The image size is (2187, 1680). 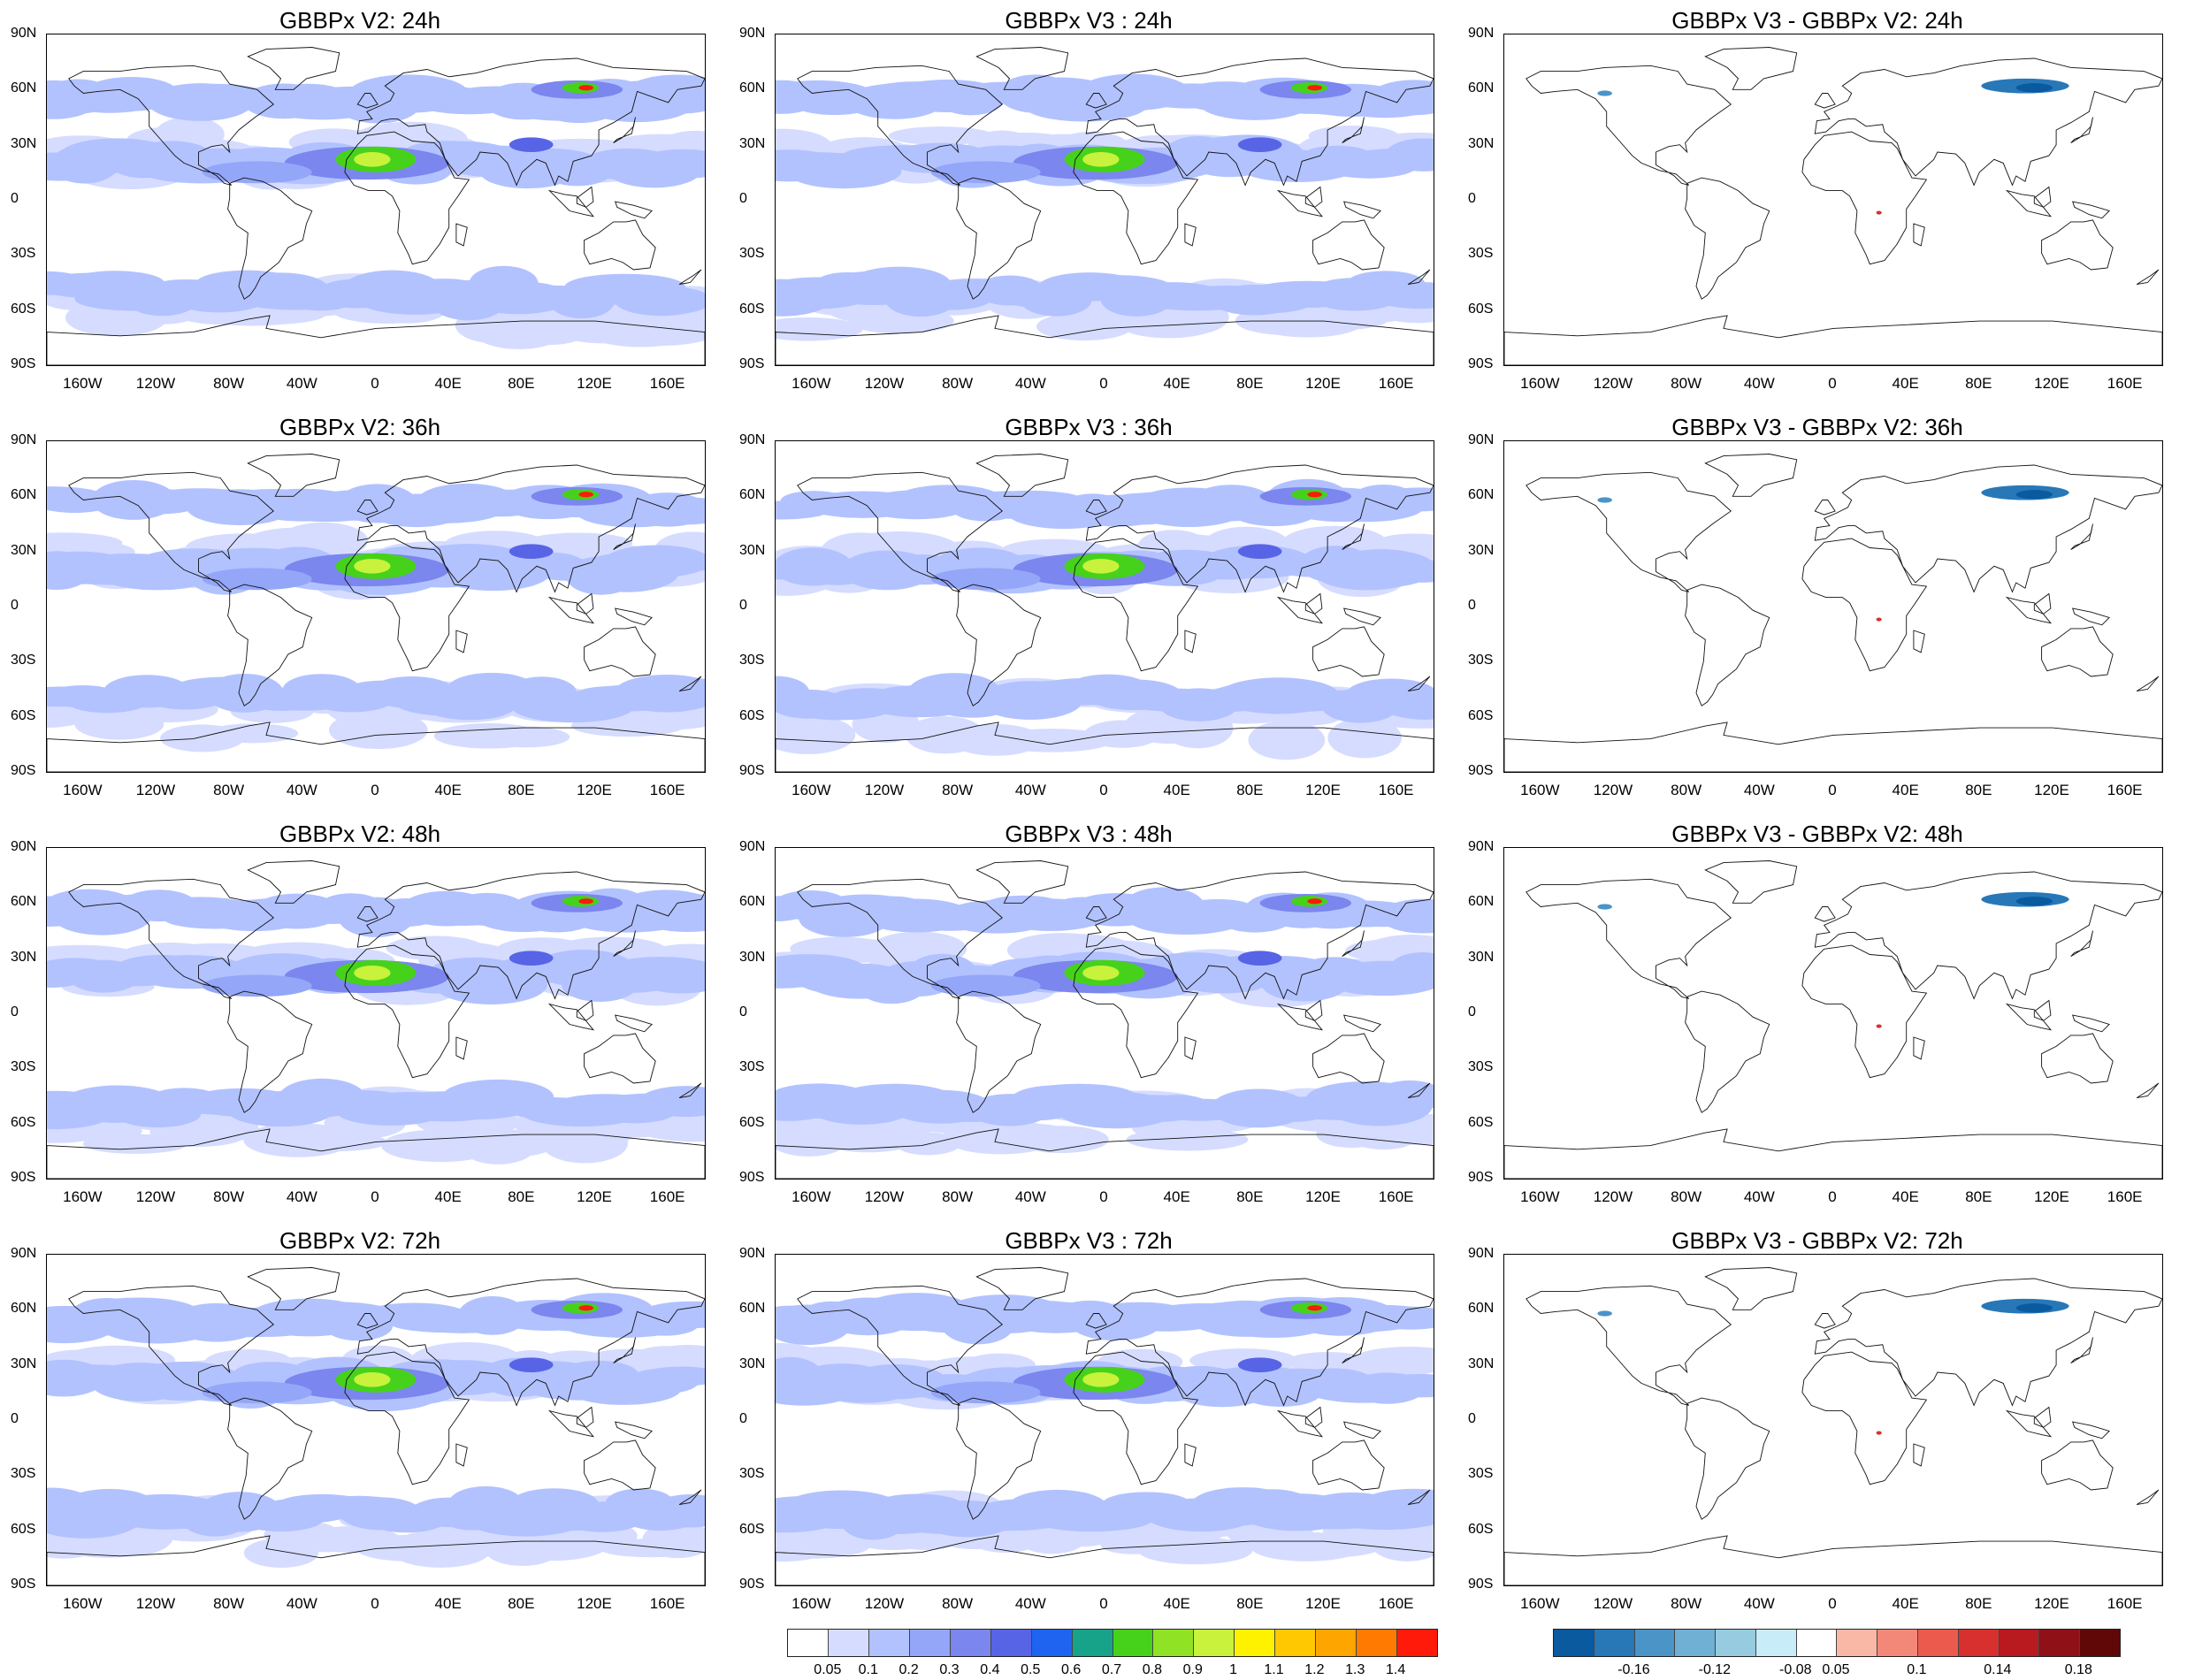 What do you see at coordinates (15, 1011) in the screenshot?
I see `lat-tick-label: 0` at bounding box center [15, 1011].